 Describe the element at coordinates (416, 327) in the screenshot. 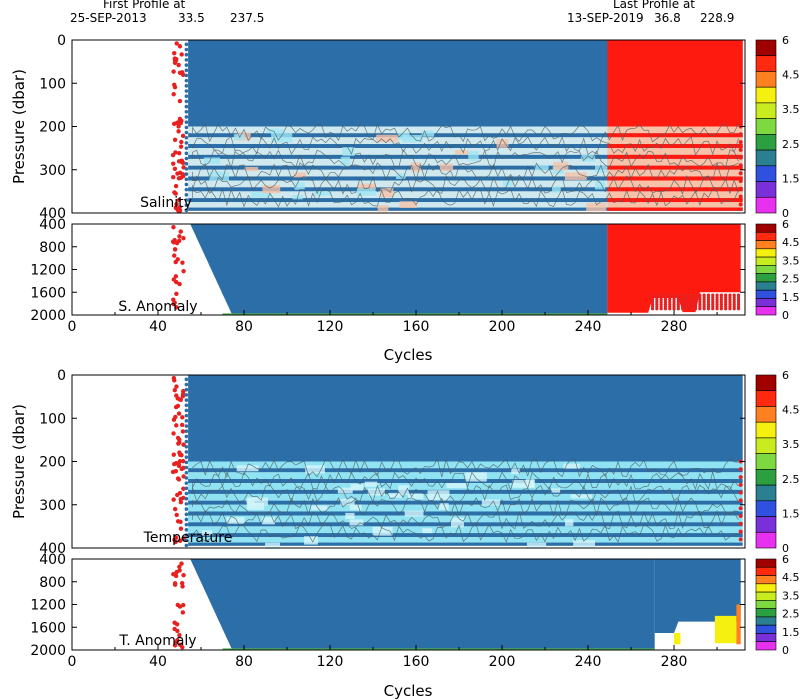

I see `x-tick-label: 160` at that location.